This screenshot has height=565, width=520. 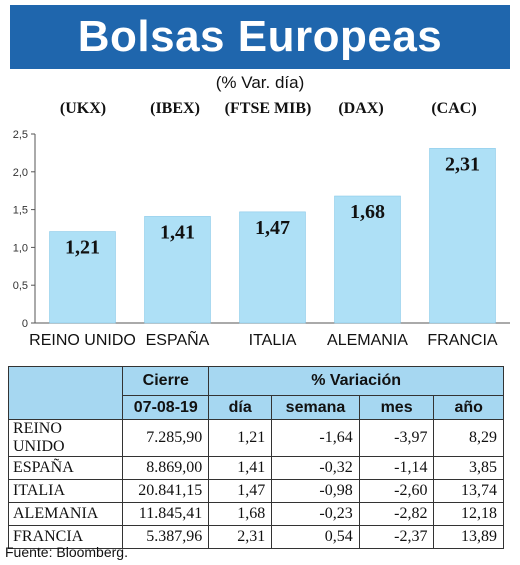 What do you see at coordinates (20, 135) in the screenshot?
I see `y-tick-label: 2,5` at bounding box center [20, 135].